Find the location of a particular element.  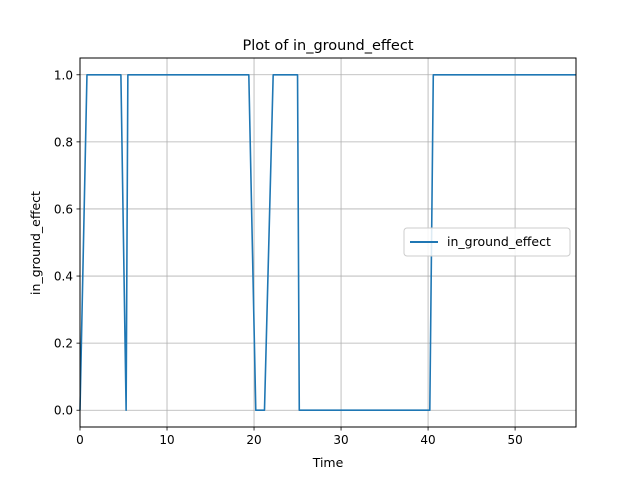

y-tick-label: 0.8 is located at coordinates (63, 142).